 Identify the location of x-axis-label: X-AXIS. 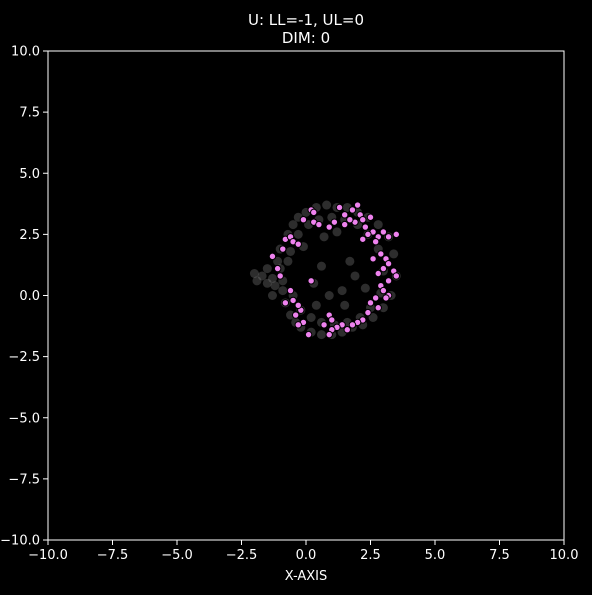
(306, 576).